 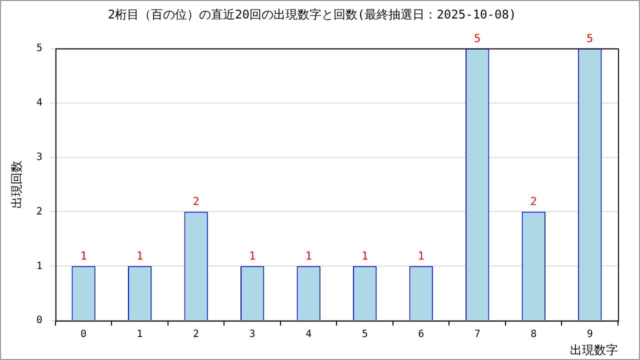 I want to click on y-tick-label: 5, so click(x=39, y=48).